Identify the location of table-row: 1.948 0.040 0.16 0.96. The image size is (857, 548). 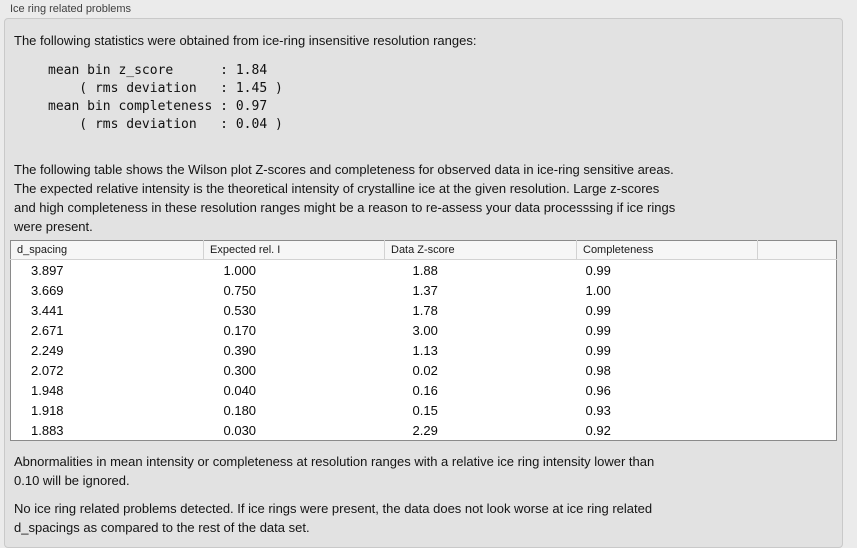
(424, 390).